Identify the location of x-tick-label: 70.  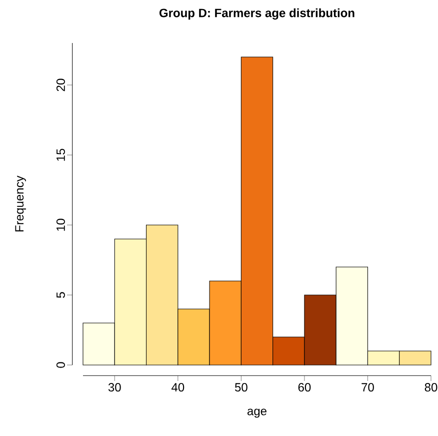
(368, 387).